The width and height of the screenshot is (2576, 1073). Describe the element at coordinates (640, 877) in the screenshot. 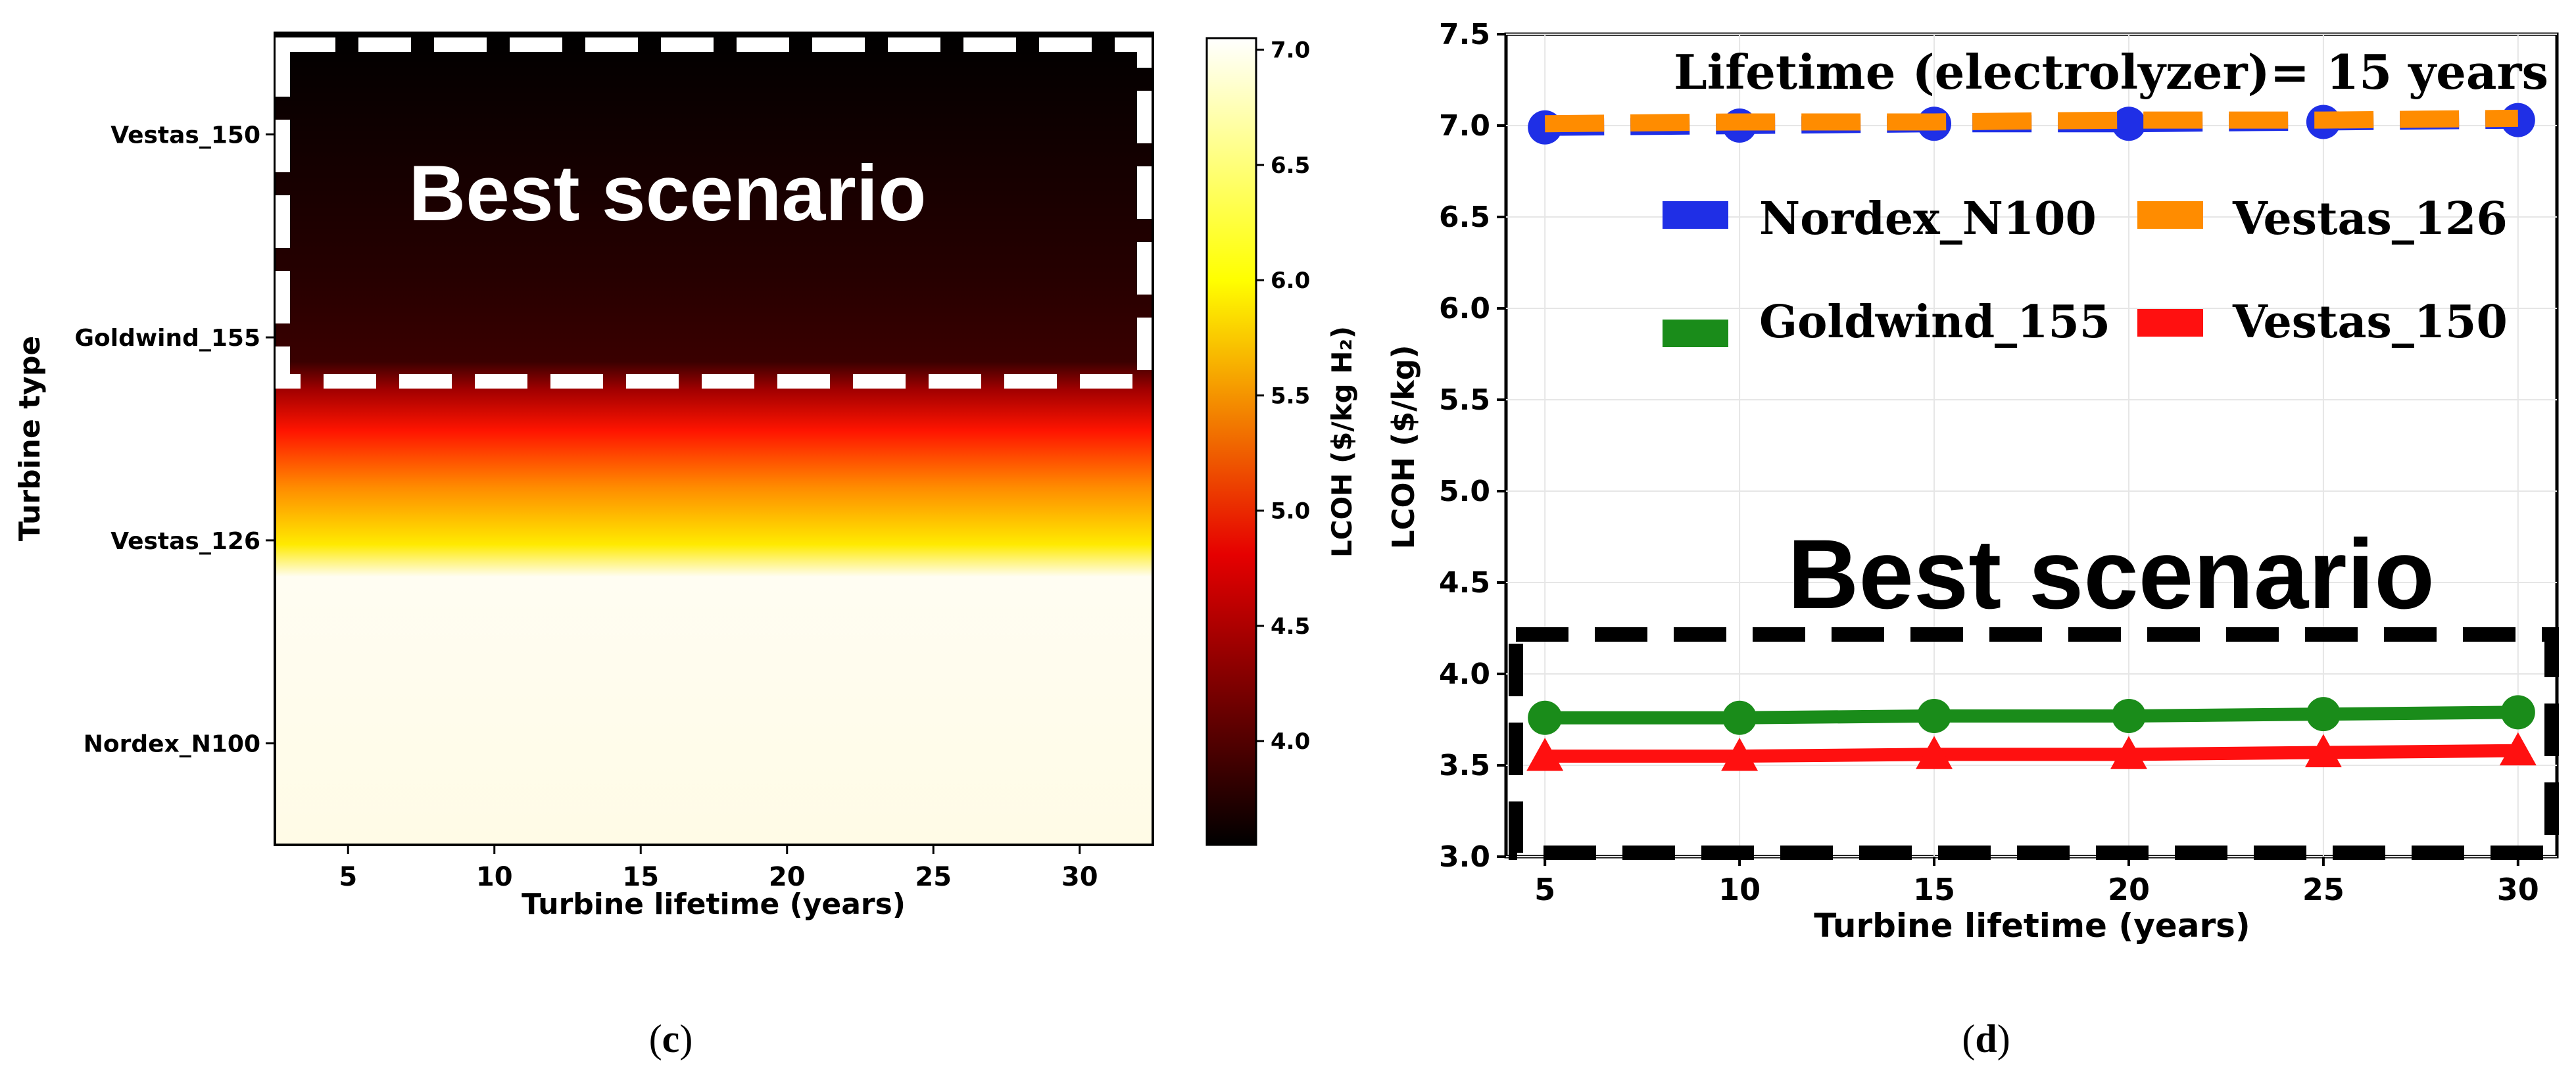

I see `heatmap-x-tick-label: 15` at that location.